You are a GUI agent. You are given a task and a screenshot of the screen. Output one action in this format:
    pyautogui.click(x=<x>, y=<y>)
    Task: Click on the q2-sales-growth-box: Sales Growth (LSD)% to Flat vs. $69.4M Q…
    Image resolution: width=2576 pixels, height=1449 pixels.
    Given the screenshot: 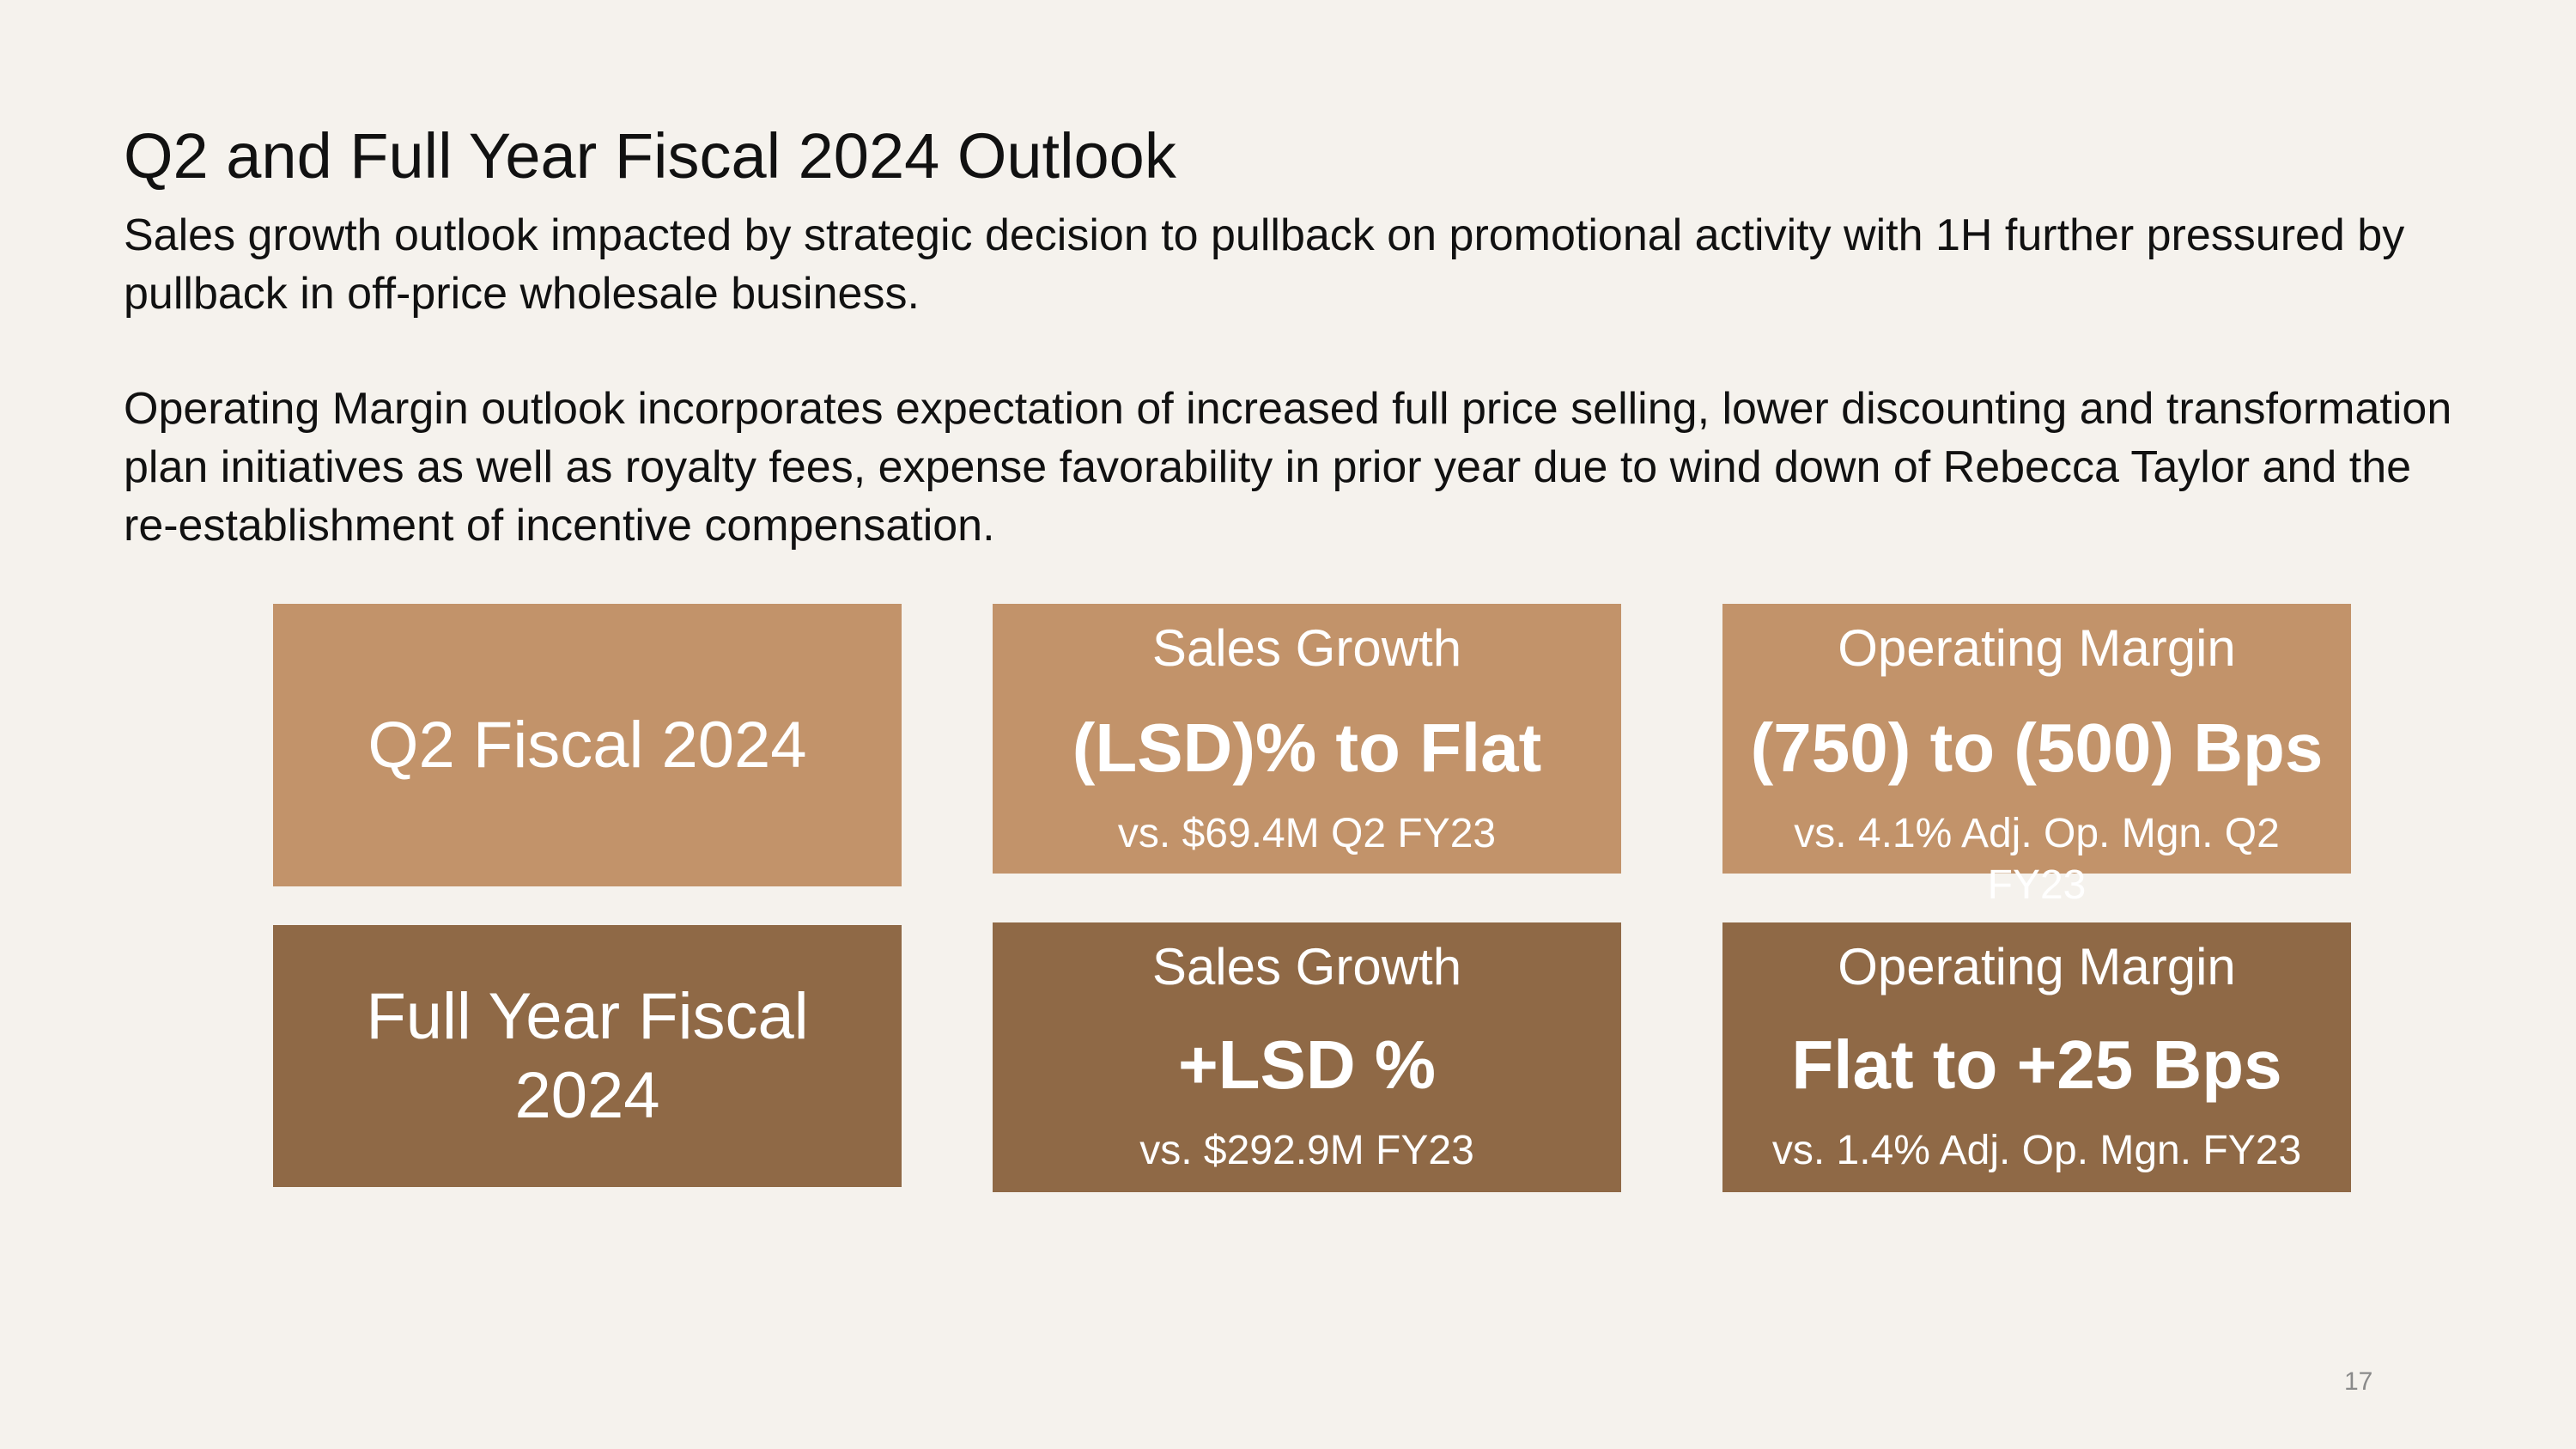 What is the action you would take?
    pyautogui.click(x=1307, y=739)
    